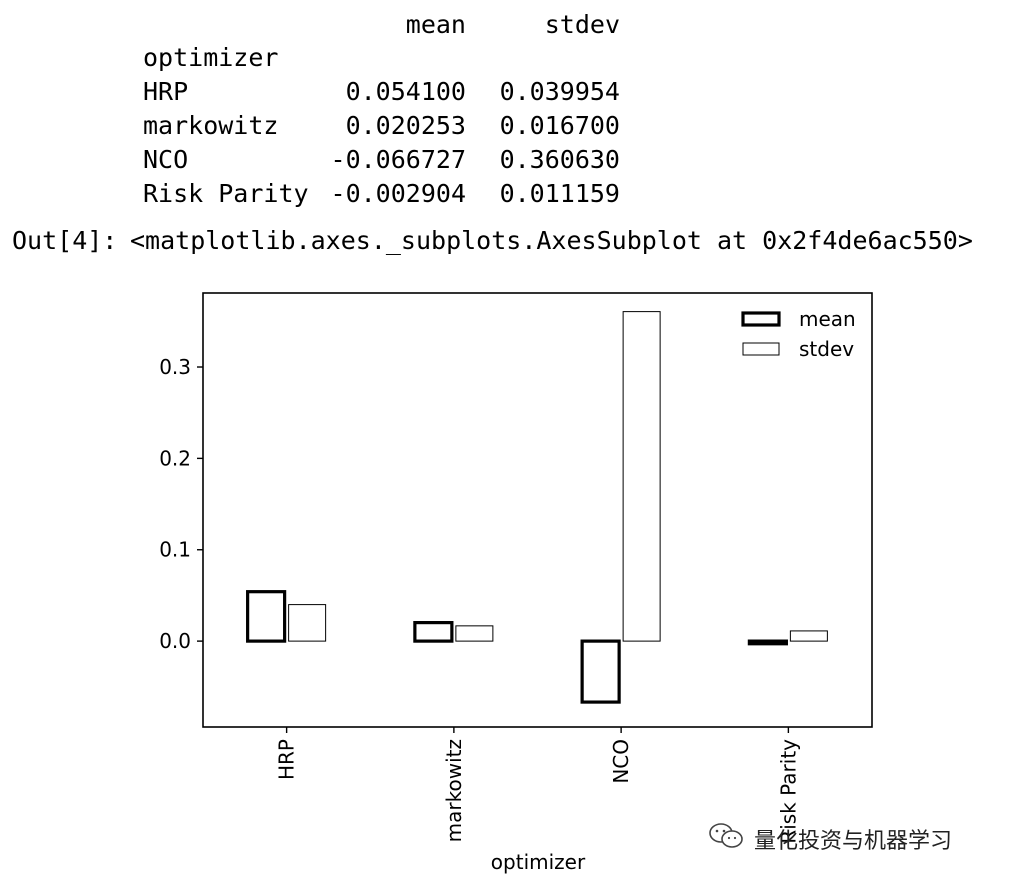 Image resolution: width=1014 pixels, height=882 pixels. I want to click on watermark-text: 量化投资与机器学习, so click(853, 841).